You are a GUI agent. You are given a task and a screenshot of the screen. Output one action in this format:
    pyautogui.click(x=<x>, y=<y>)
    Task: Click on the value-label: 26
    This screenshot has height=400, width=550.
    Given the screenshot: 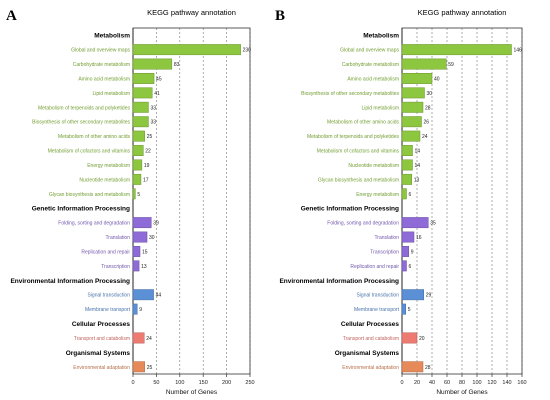 What is the action you would take?
    pyautogui.click(x=427, y=123)
    